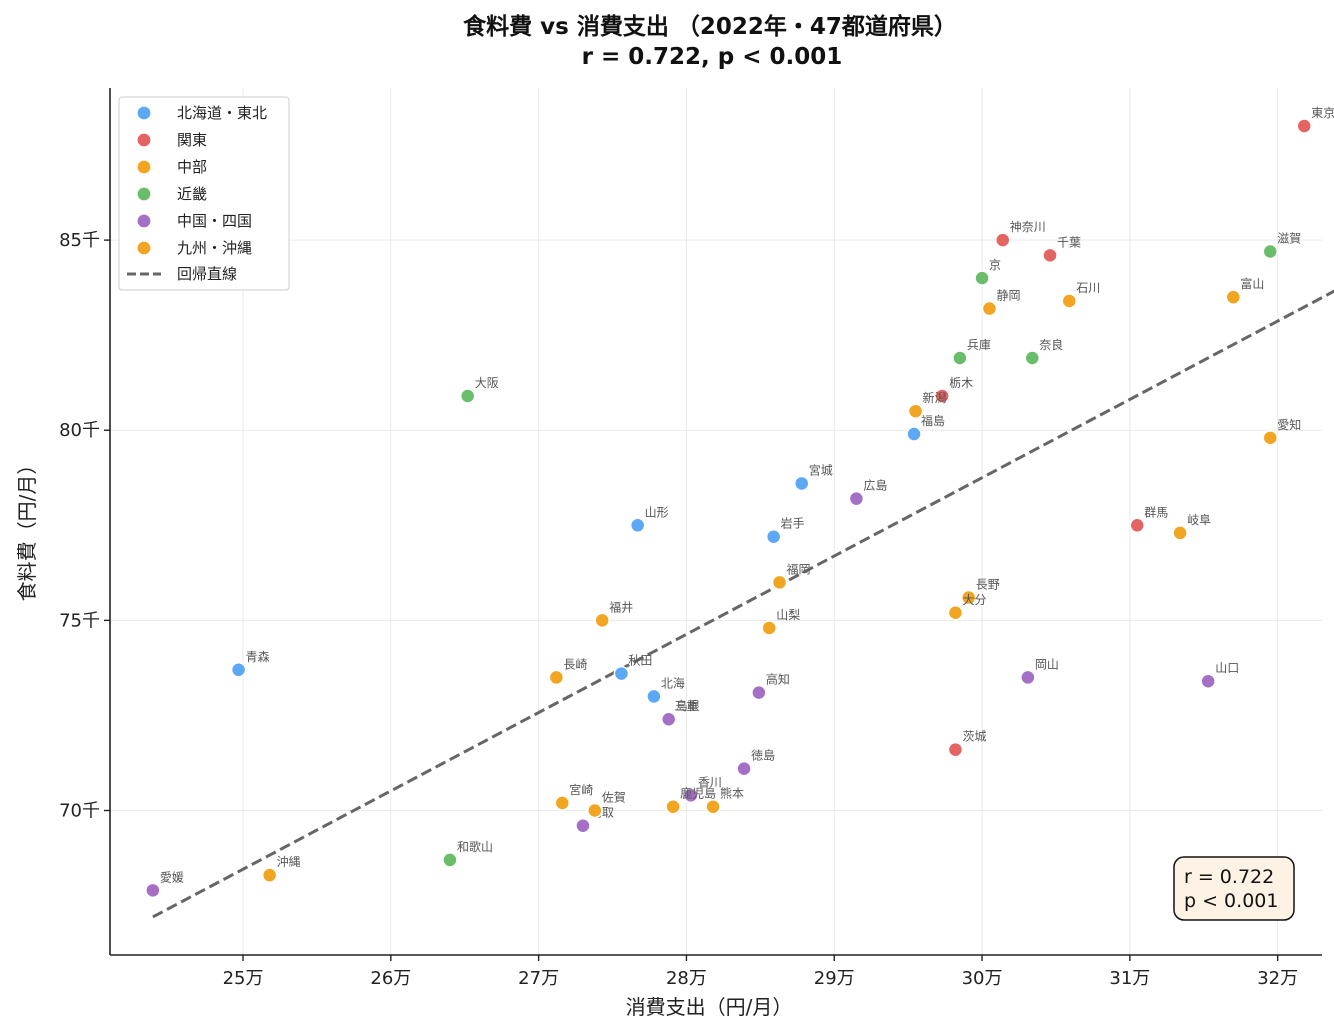 This screenshot has height=1035, width=1334. Describe the element at coordinates (834, 978) in the screenshot. I see `x-tick-label: 29万` at that location.